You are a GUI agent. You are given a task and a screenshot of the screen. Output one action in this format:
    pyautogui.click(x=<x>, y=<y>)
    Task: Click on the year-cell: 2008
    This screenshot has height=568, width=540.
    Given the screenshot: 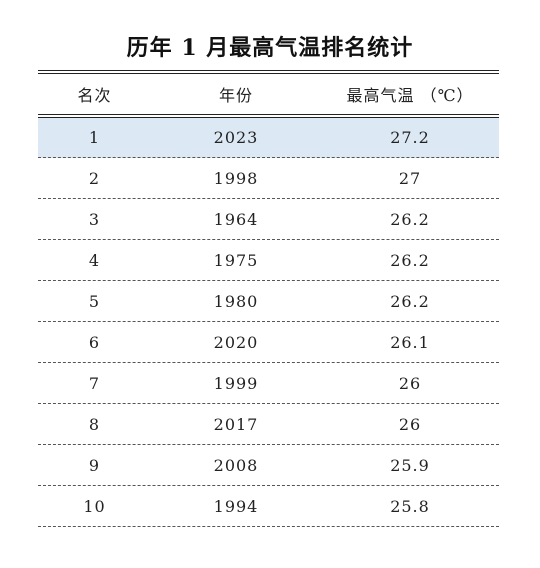 What is the action you would take?
    pyautogui.click(x=236, y=465)
    